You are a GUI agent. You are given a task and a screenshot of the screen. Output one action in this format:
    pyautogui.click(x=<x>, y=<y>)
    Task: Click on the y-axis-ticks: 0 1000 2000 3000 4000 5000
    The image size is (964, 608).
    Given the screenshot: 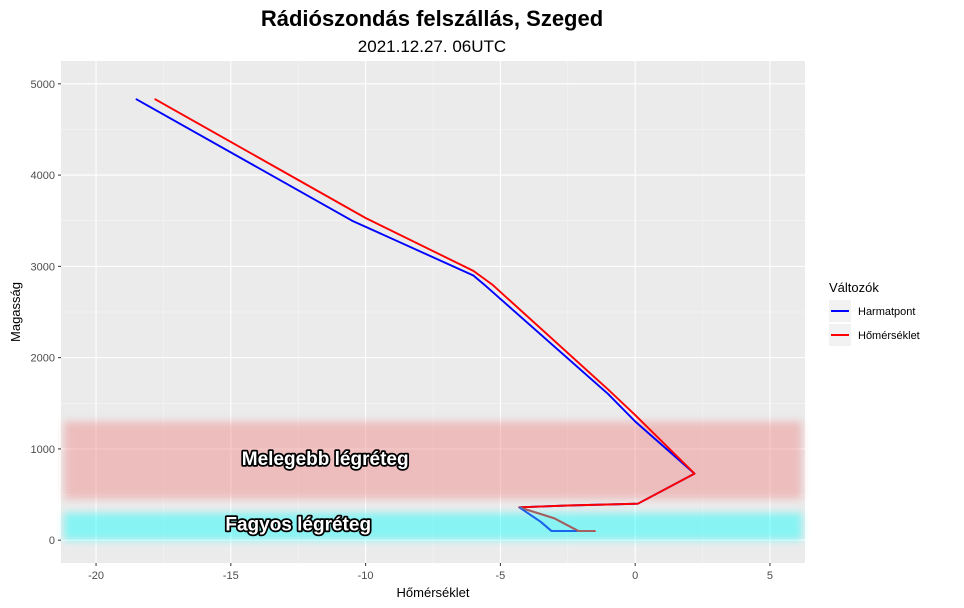 What is the action you would take?
    pyautogui.click(x=46, y=313)
    